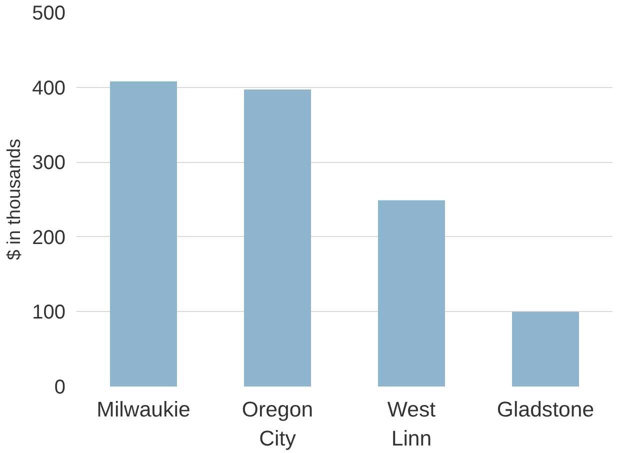 This screenshot has height=453, width=617. Describe the element at coordinates (49, 88) in the screenshot. I see `y-tick-label: 400` at that location.